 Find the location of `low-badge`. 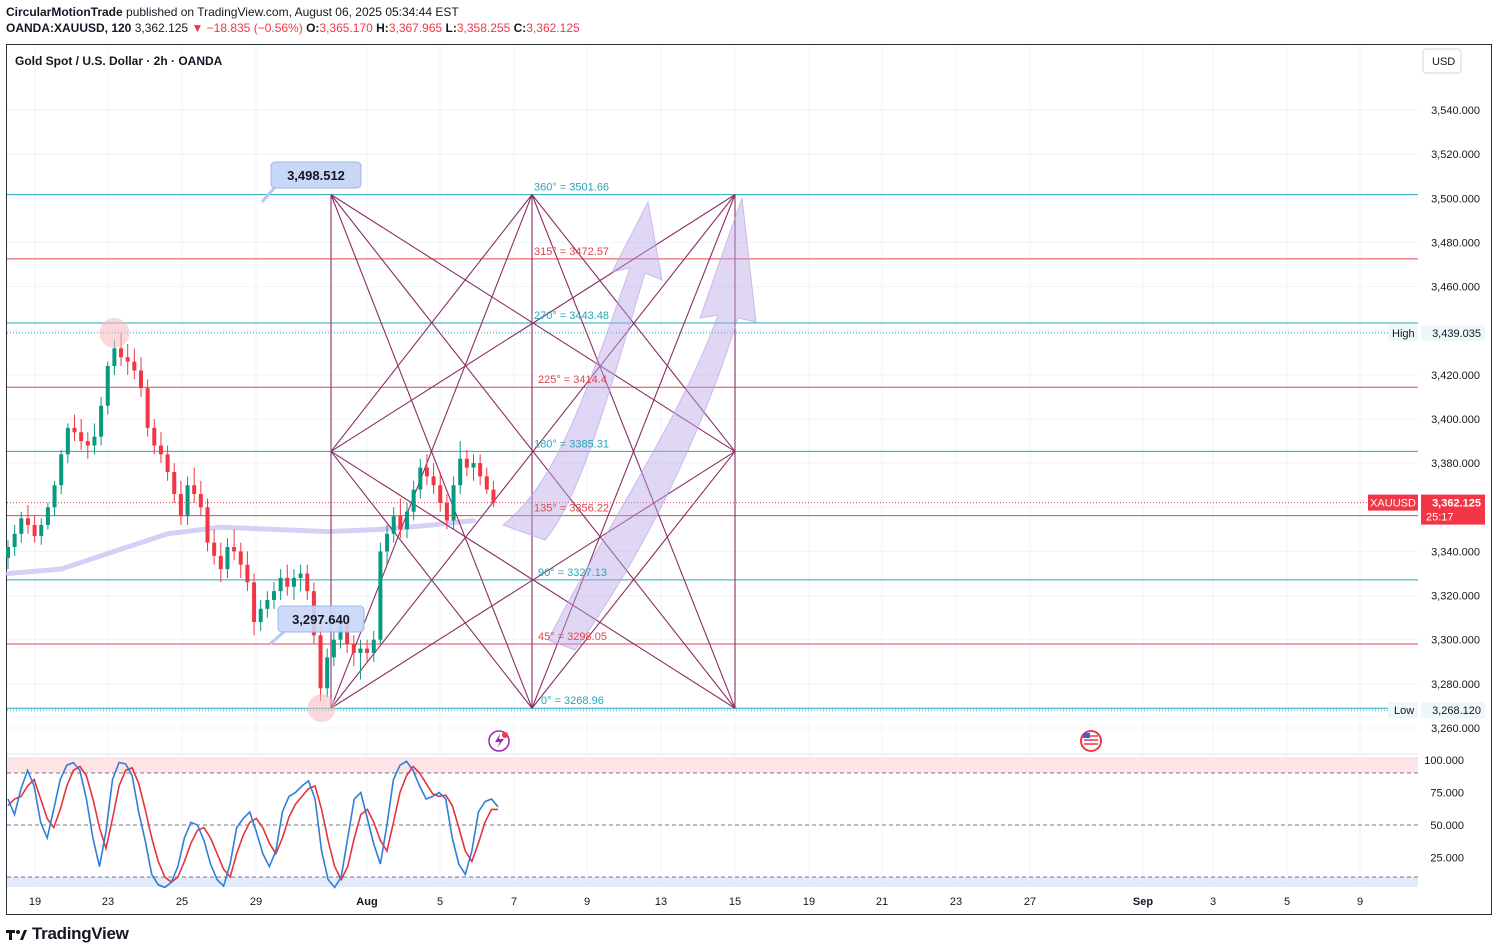

low-badge is located at coordinates (1403, 710).